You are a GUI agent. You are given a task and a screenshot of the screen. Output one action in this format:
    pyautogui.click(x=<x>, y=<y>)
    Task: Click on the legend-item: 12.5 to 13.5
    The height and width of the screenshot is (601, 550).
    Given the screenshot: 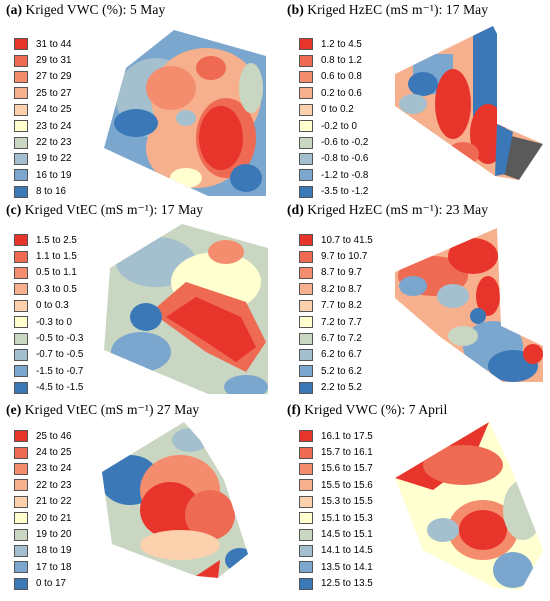 What is the action you would take?
    pyautogui.click(x=336, y=584)
    